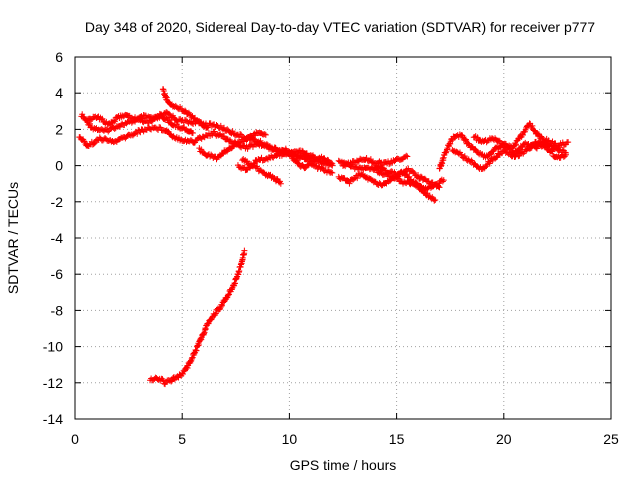 The image size is (640, 480). I want to click on y-tick-label: -4, so click(57, 238).